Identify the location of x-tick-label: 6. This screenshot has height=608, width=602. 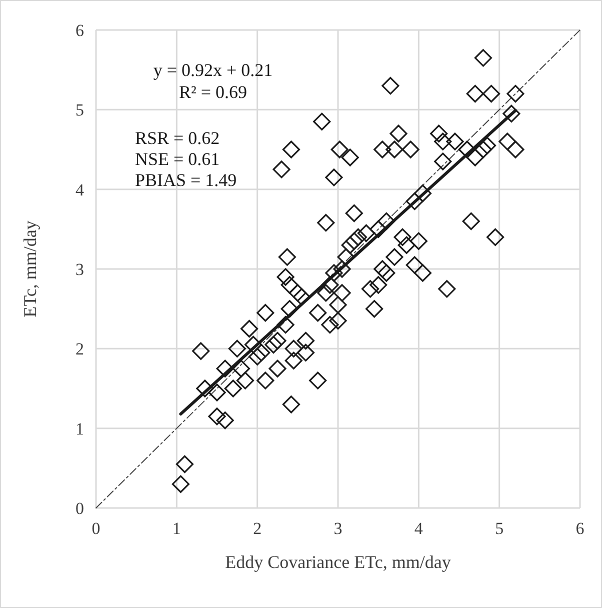
(580, 528).